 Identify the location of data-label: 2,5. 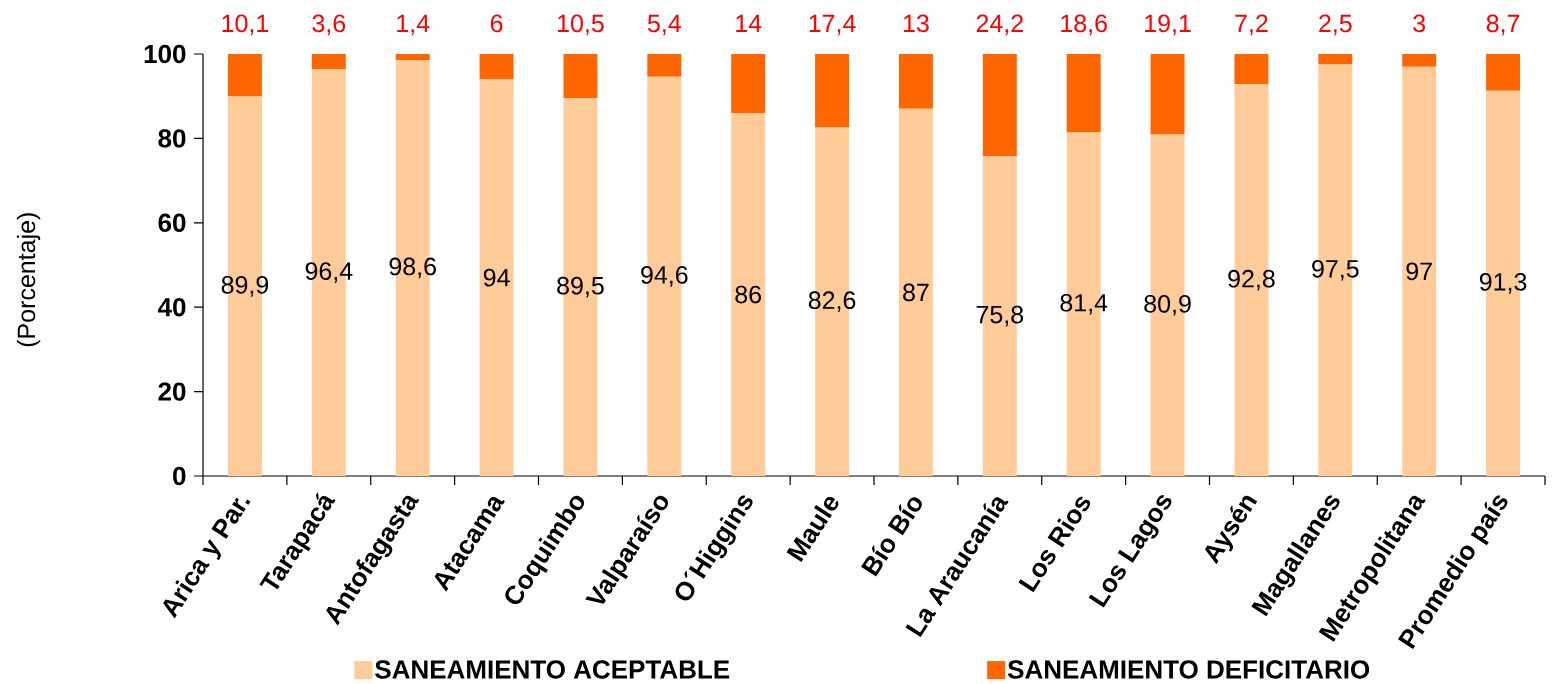
(1335, 25).